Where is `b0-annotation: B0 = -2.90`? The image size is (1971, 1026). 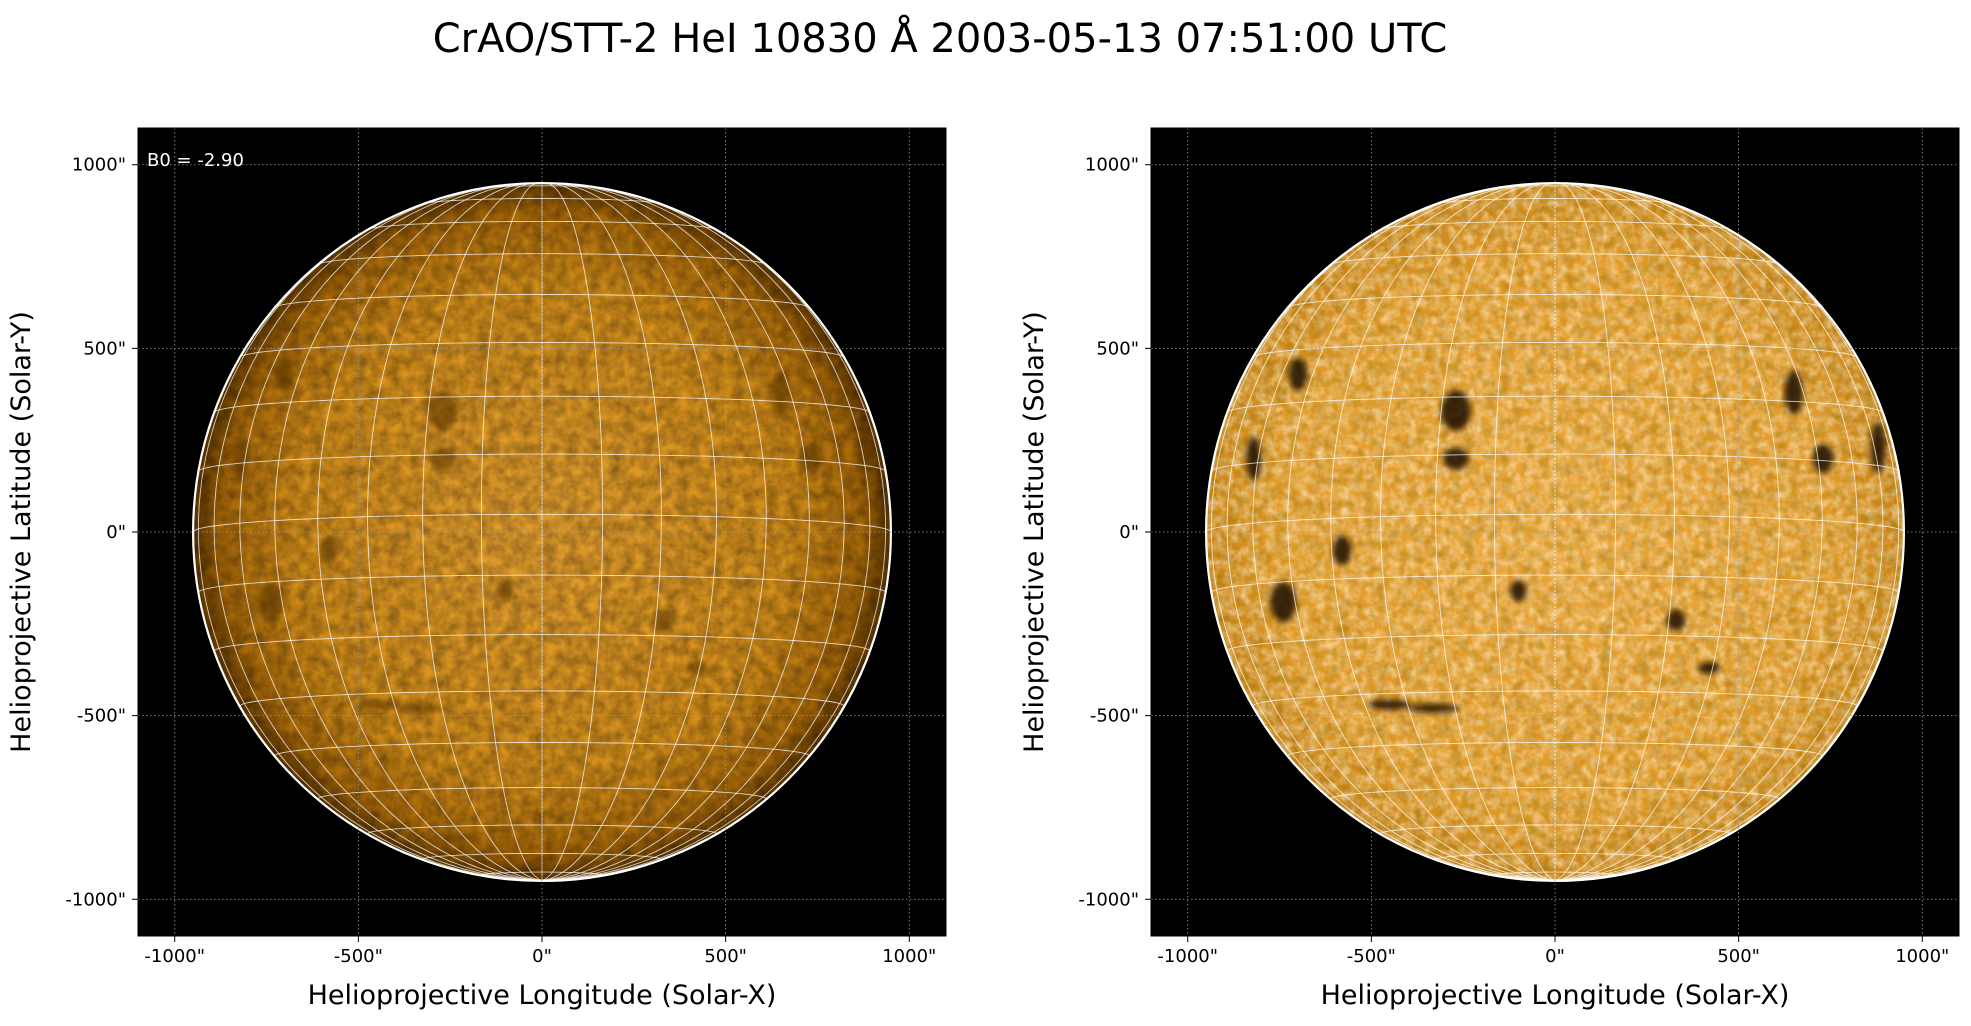 b0-annotation: B0 = -2.90 is located at coordinates (195, 160).